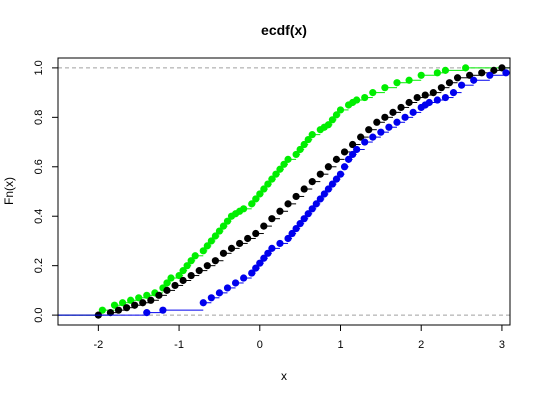 The image size is (540, 400). Describe the element at coordinates (45, 191) in the screenshot. I see `y-axis: 0.0 0.2 0.4 0.6 0.8 1.0` at that location.